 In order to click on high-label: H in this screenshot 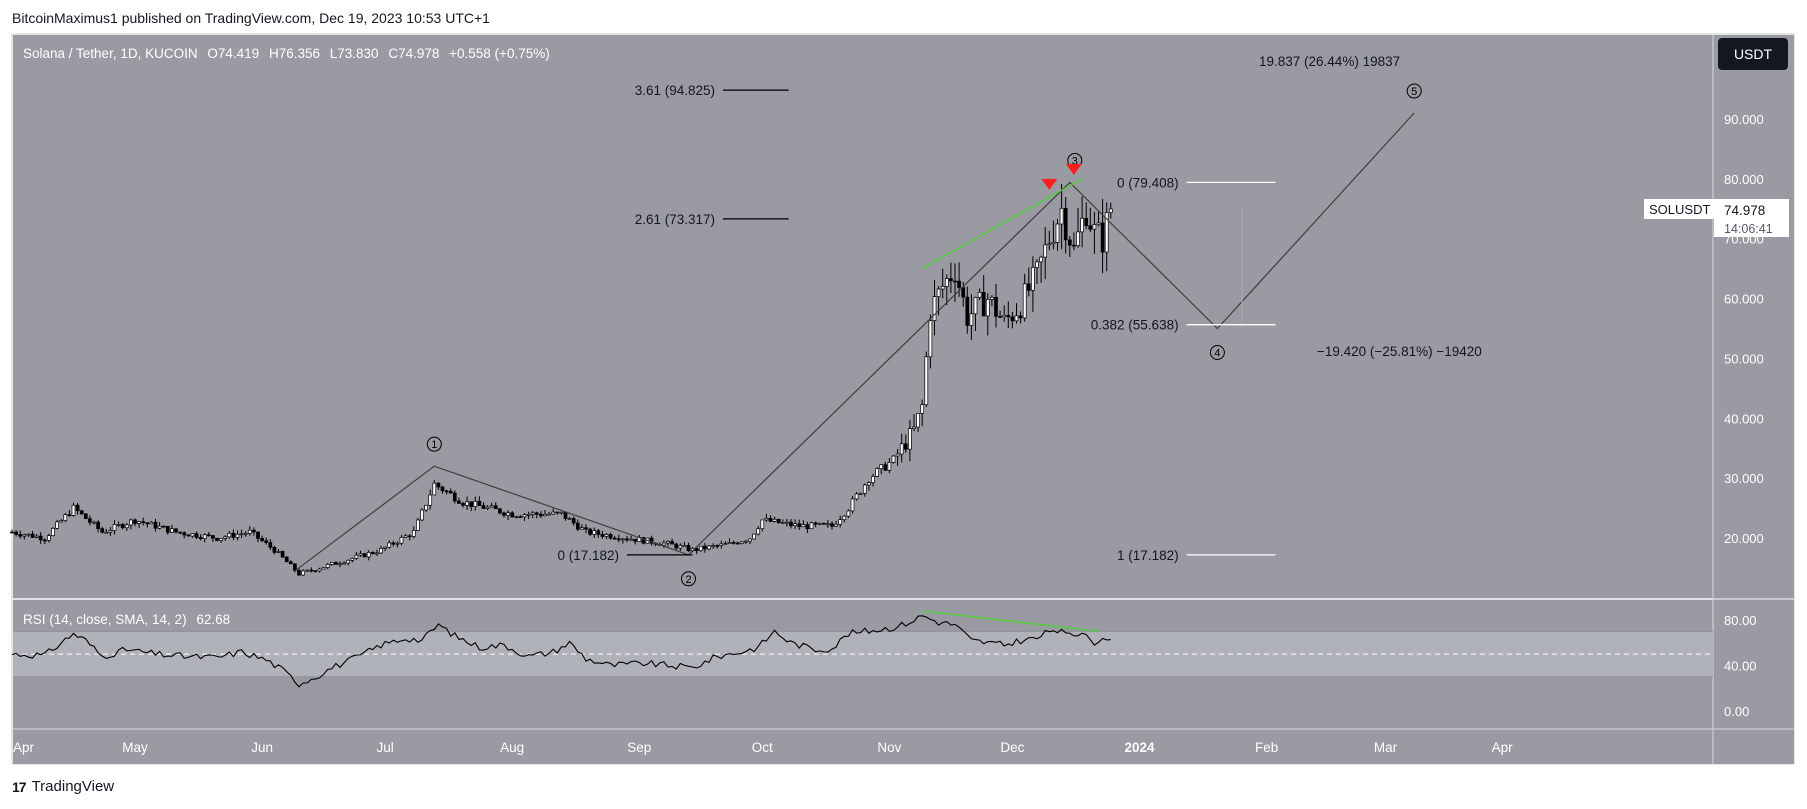, I will do `click(274, 53)`.